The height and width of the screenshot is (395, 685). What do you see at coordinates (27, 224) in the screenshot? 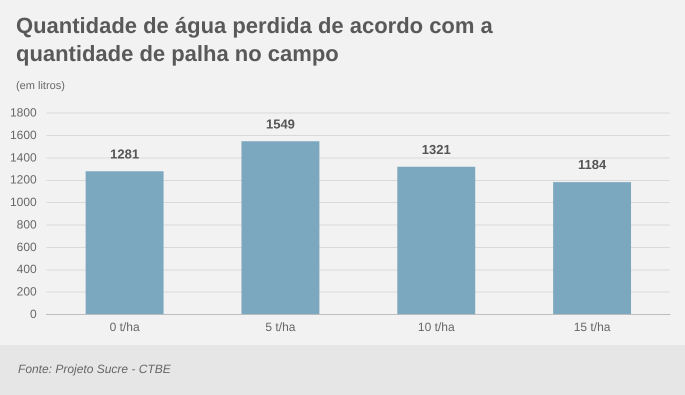
I see `y-tick-label: 800` at bounding box center [27, 224].